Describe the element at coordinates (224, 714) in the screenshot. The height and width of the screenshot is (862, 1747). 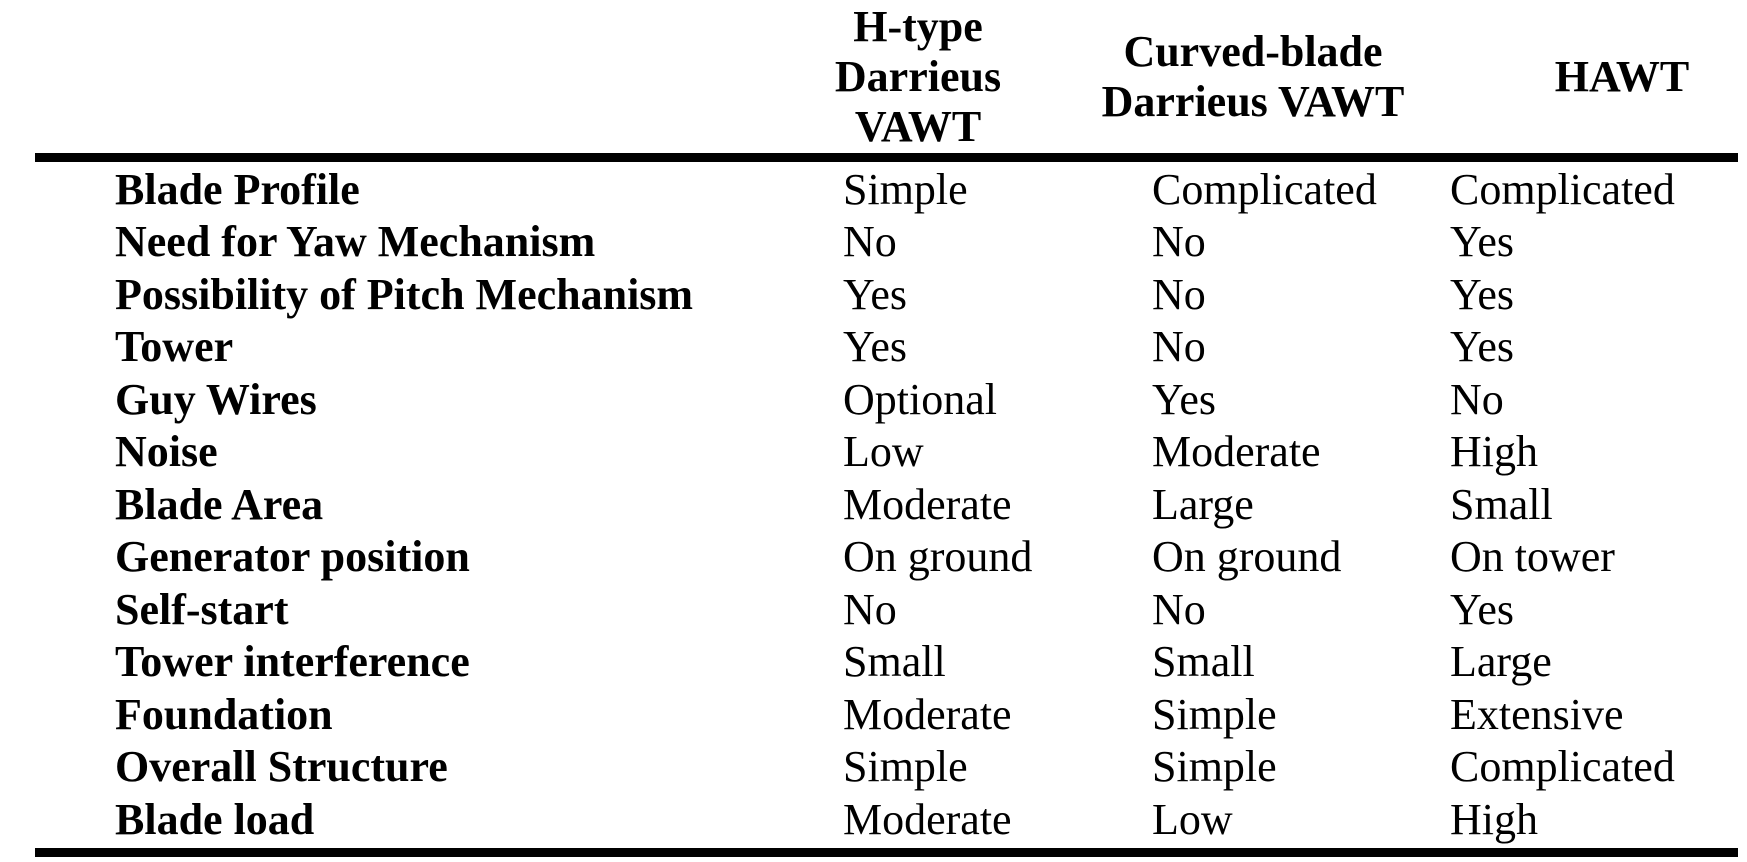
I see `row-label: Foundation` at that location.